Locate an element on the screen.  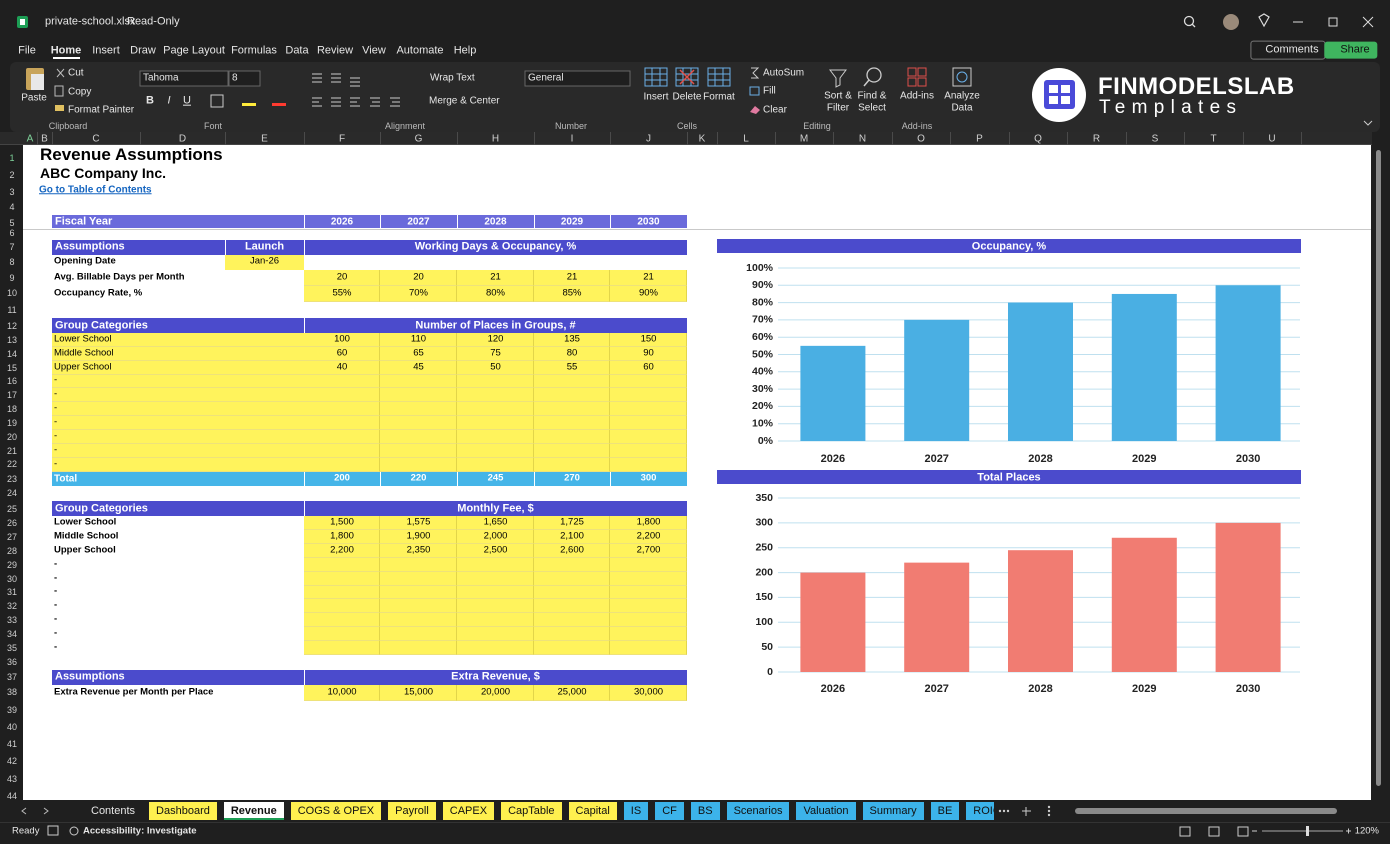
fiscal-year: 2028 is located at coordinates (495, 221).